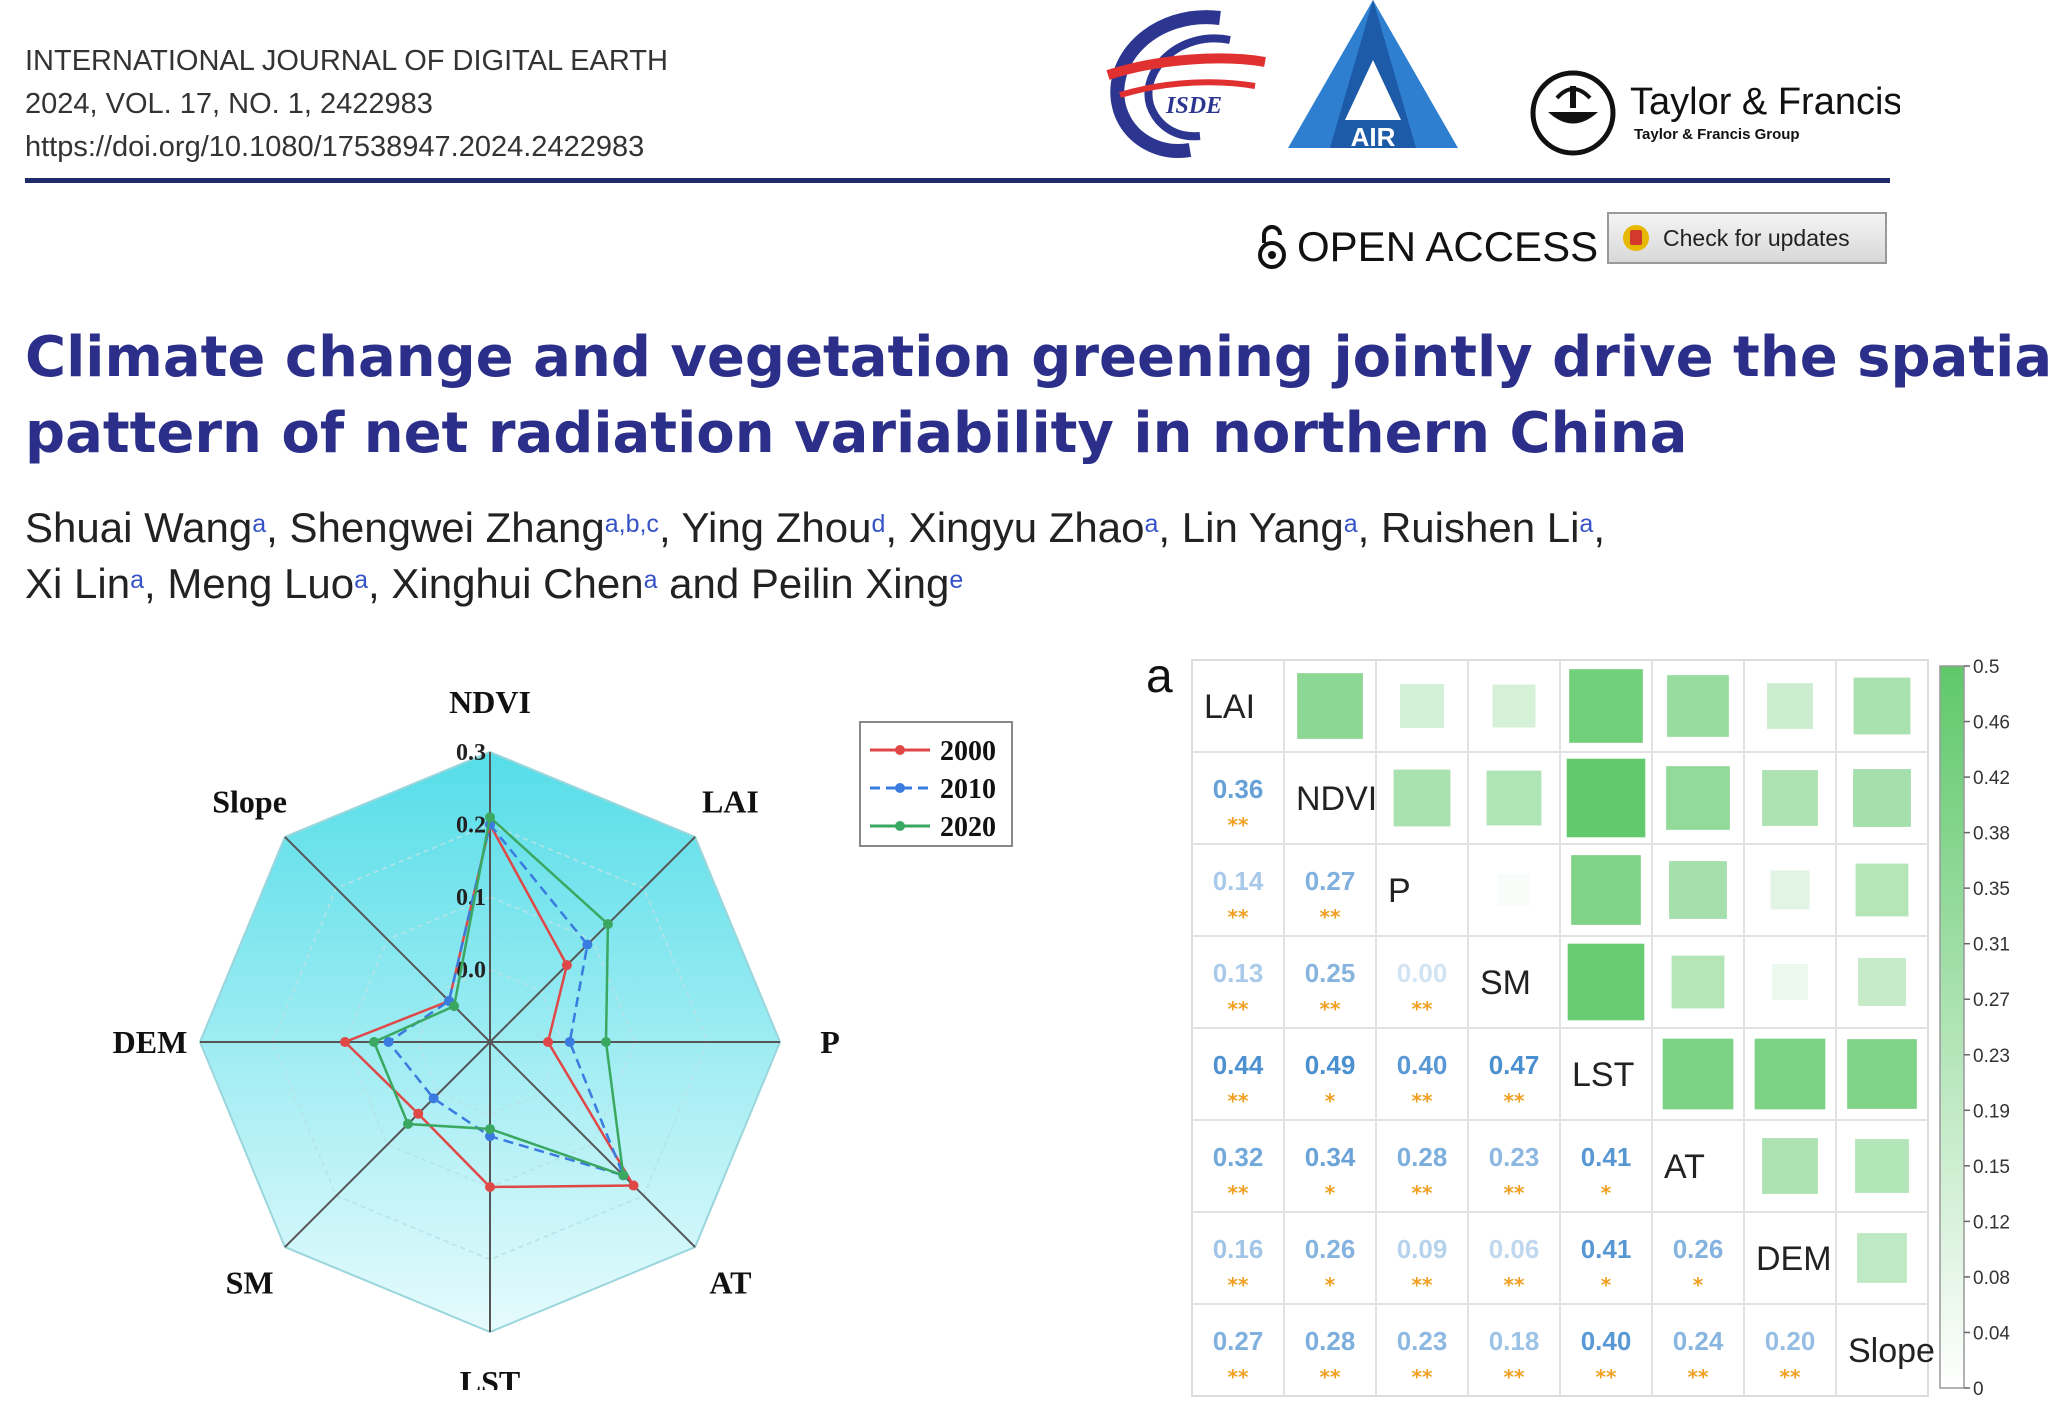  What do you see at coordinates (730, 1282) in the screenshot?
I see `radar-axis-label: AT` at bounding box center [730, 1282].